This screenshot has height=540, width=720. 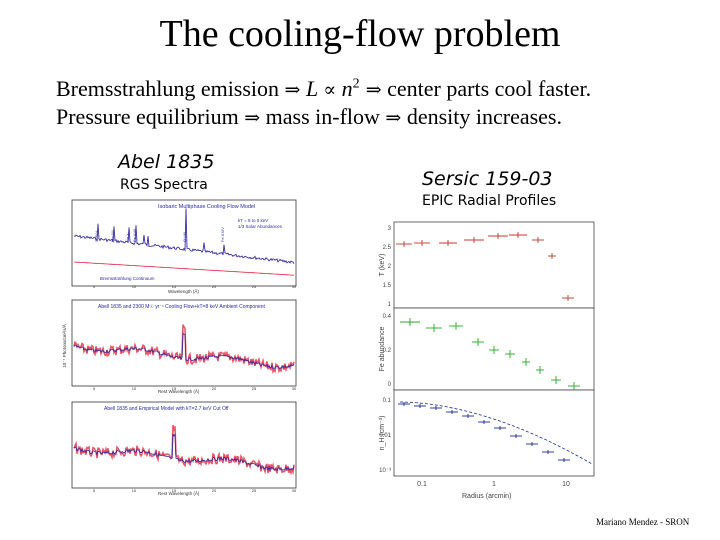 I want to click on panel-2-model, so click(x=184, y=351).